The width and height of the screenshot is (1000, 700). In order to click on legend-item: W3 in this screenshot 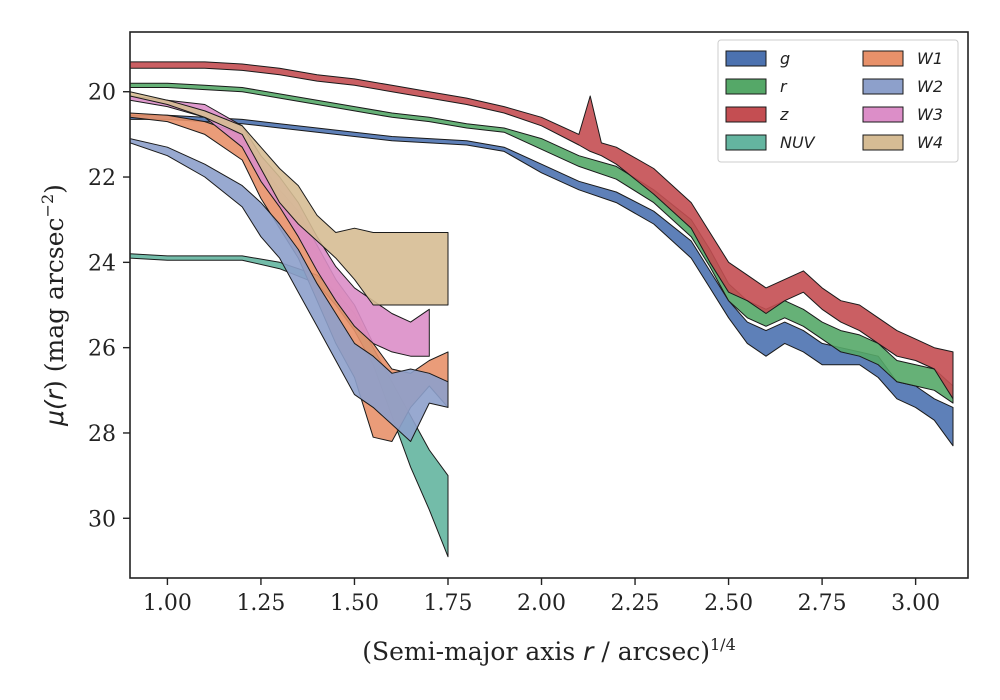, I will do `click(902, 114)`.